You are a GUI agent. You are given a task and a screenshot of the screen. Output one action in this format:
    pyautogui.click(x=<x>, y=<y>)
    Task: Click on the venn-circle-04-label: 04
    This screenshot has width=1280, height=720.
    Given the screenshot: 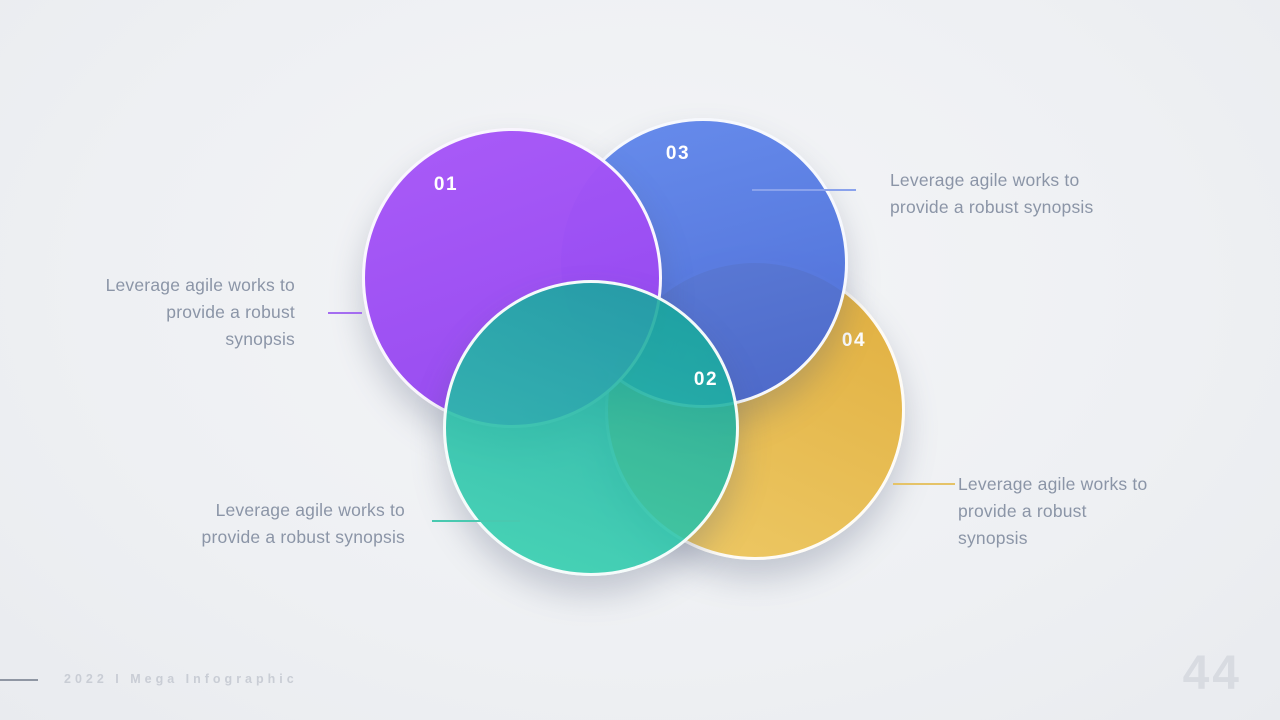 What is the action you would take?
    pyautogui.click(x=854, y=340)
    